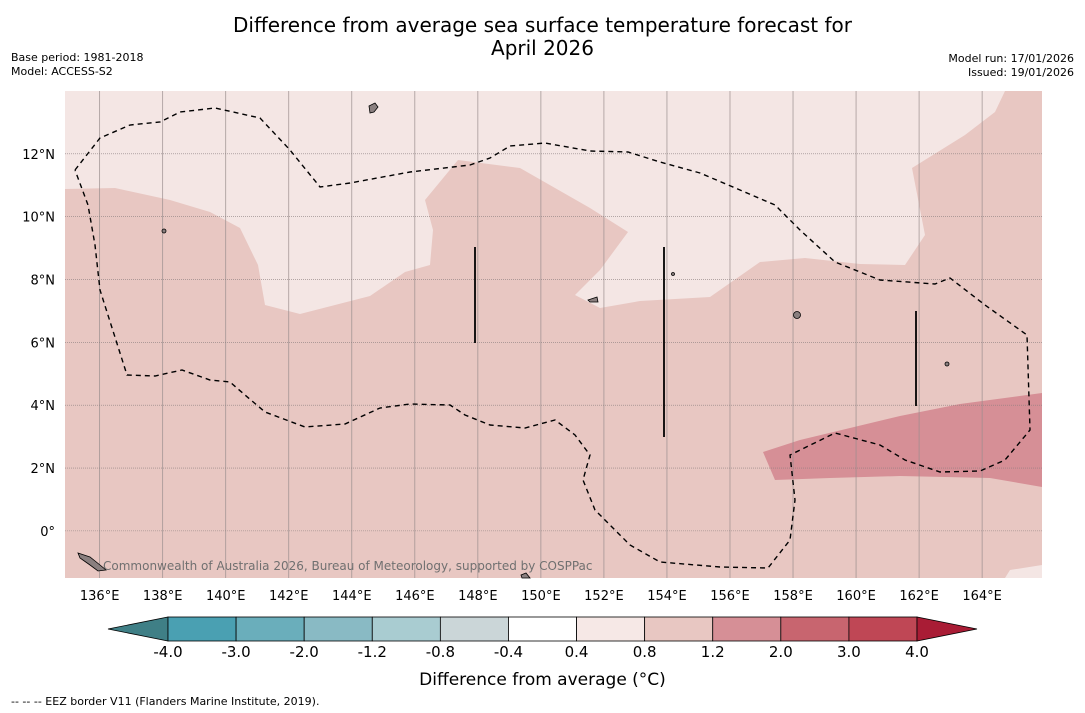 The width and height of the screenshot is (1085, 713). What do you see at coordinates (848, 652) in the screenshot?
I see `colorbar-tick-label: 3.0` at bounding box center [848, 652].